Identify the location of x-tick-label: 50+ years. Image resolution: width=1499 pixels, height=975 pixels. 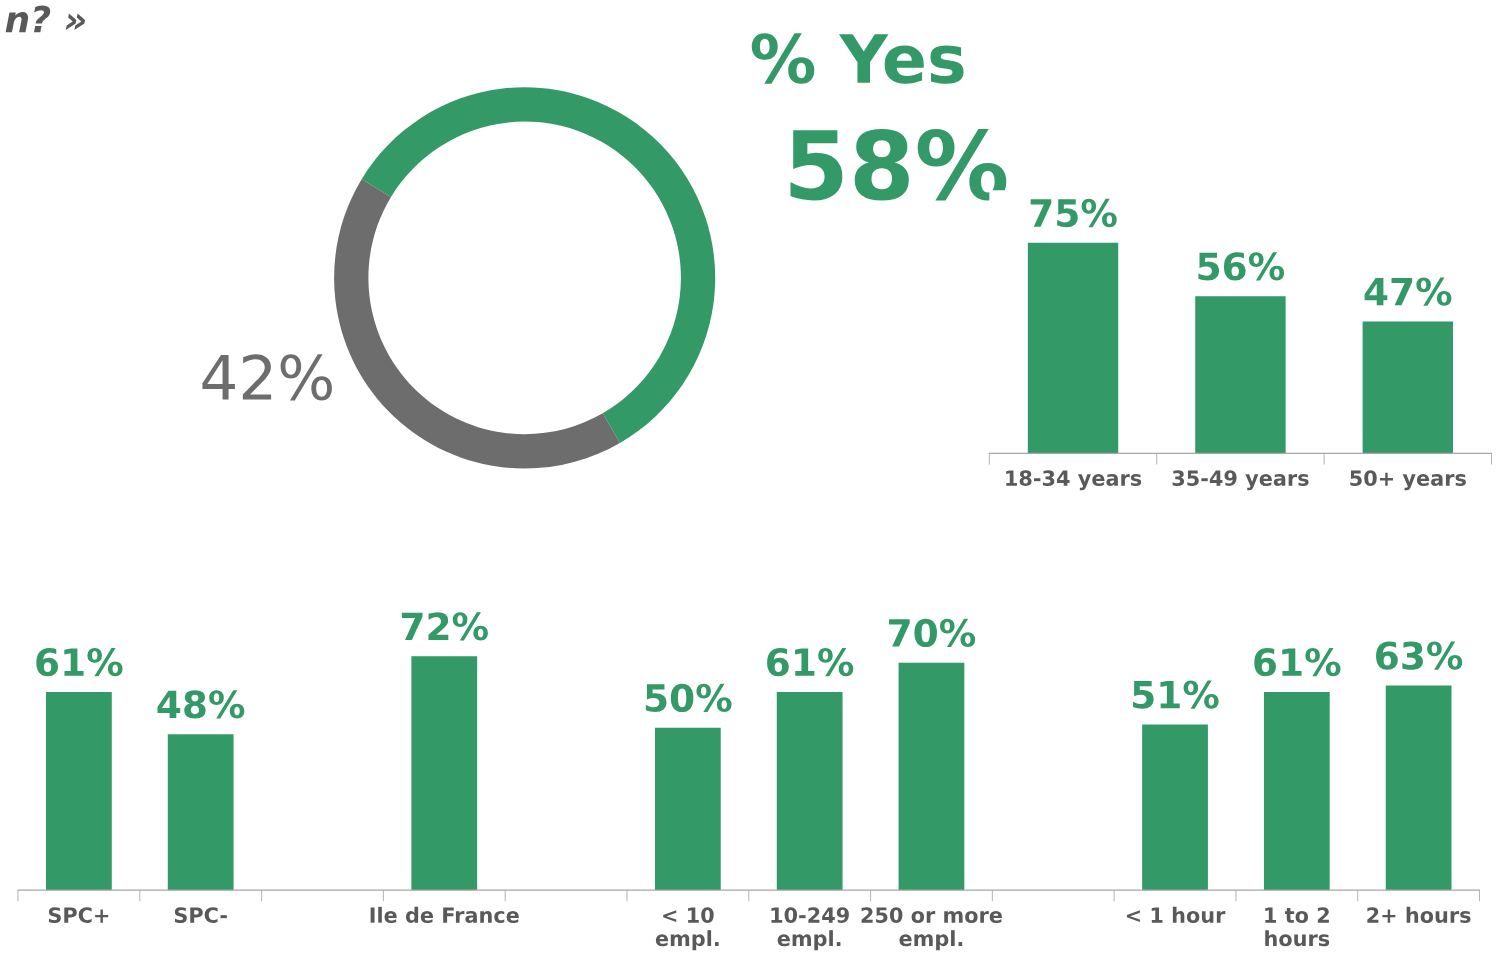
(1408, 480).